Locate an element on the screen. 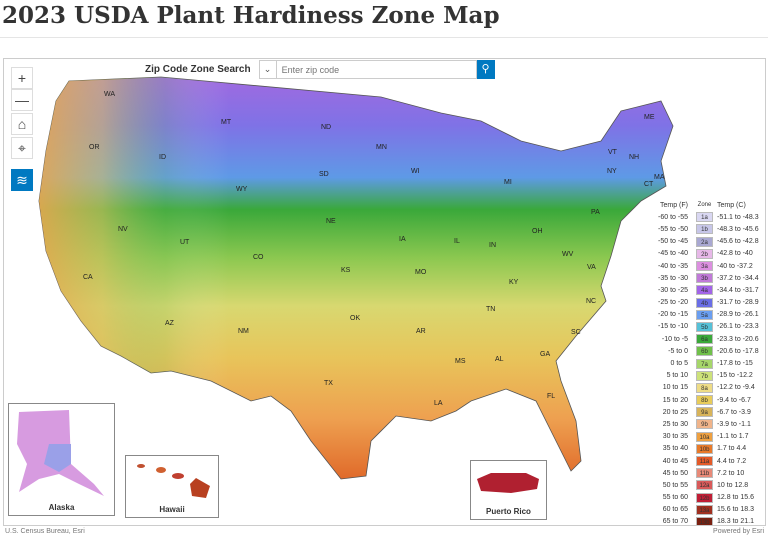 The image size is (768, 540). hawaii-inset: Hawaii is located at coordinates (172, 486).